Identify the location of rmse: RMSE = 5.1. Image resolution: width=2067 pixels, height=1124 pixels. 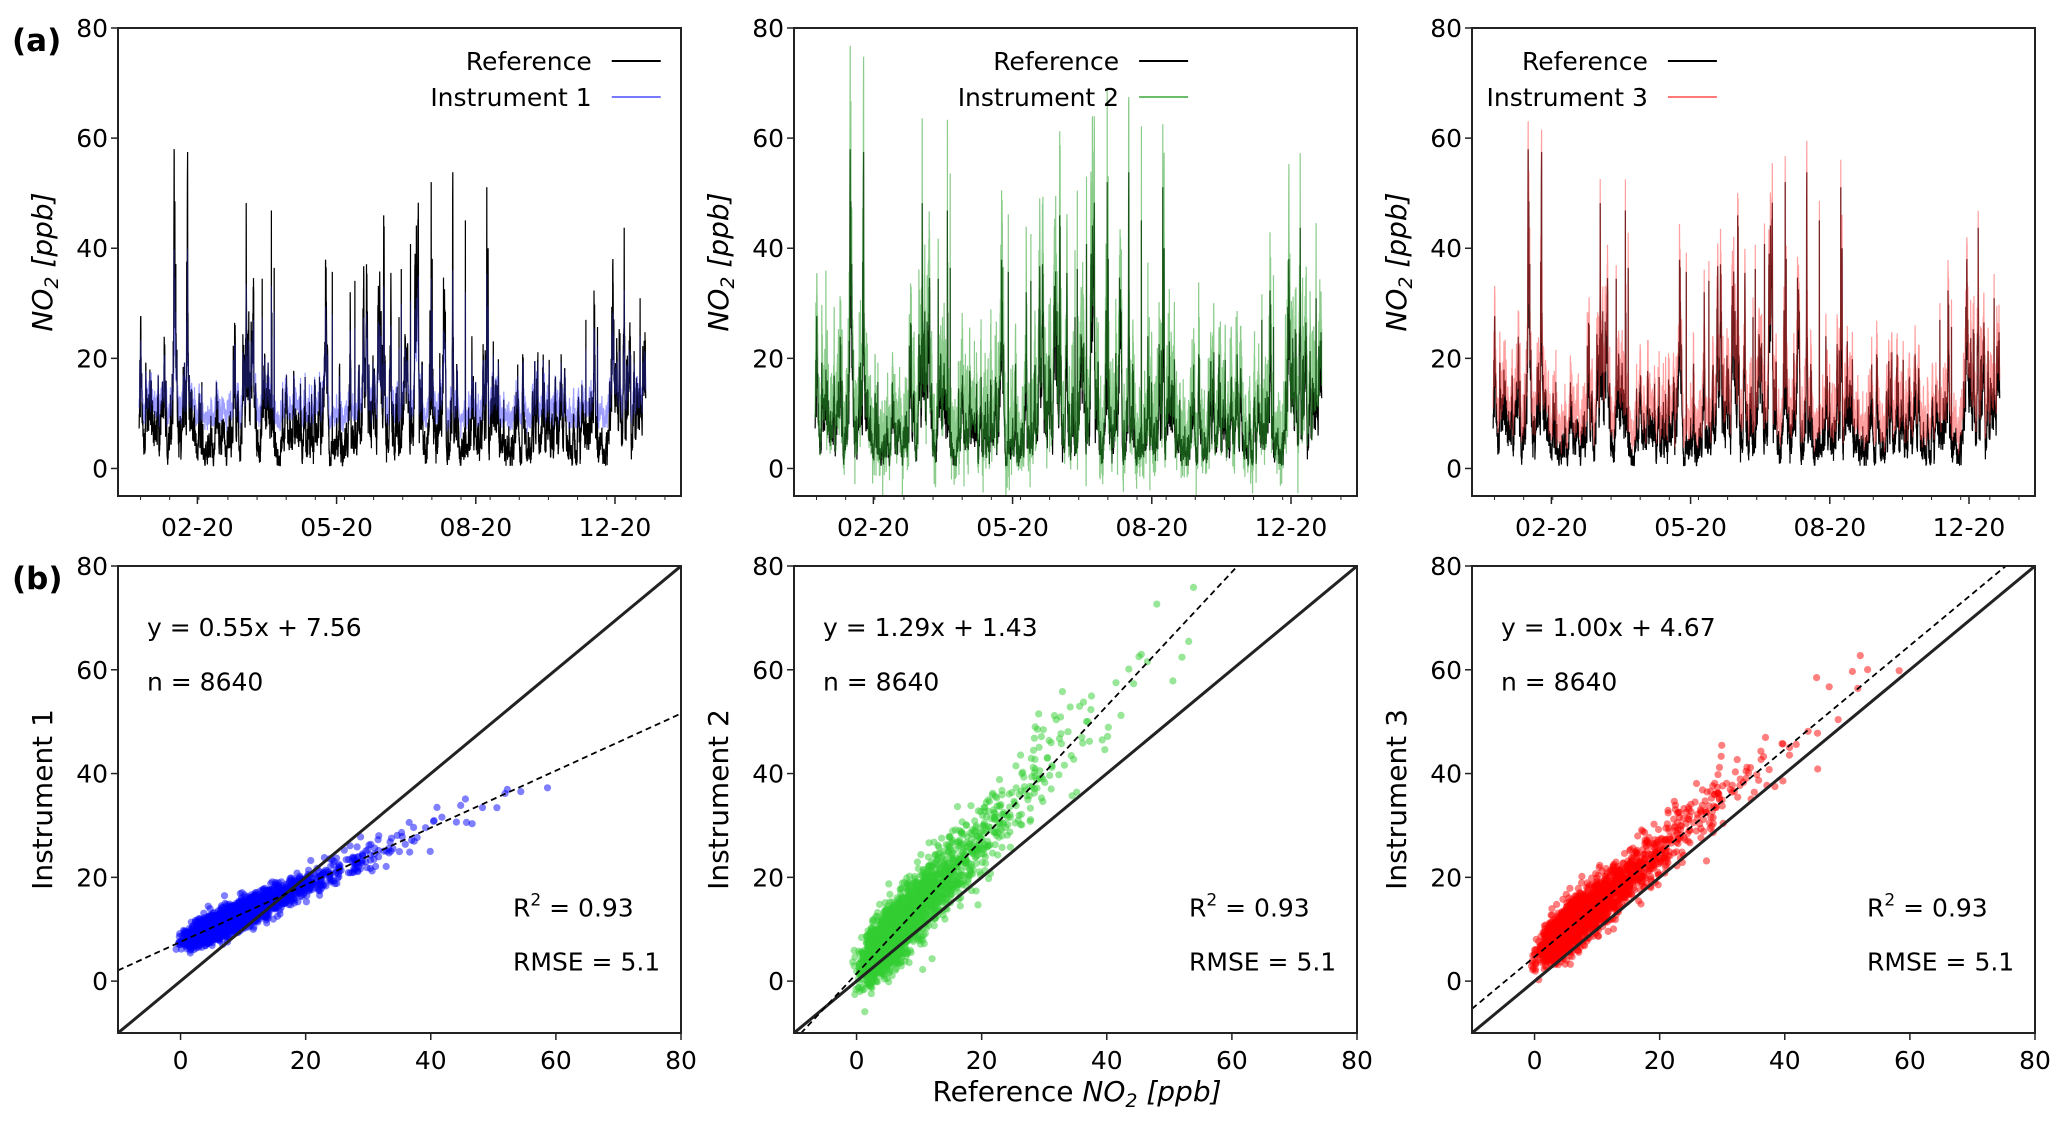
(586, 962).